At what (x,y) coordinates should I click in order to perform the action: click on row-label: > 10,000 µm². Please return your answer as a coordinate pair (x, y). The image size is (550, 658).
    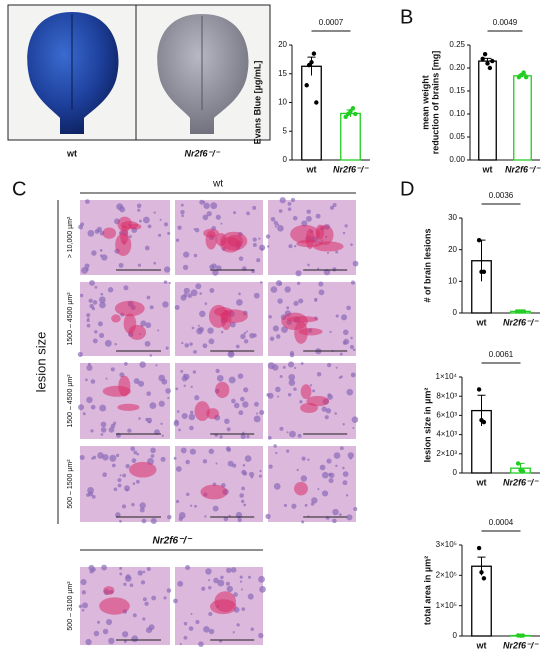
    Looking at the image, I should click on (70, 237).